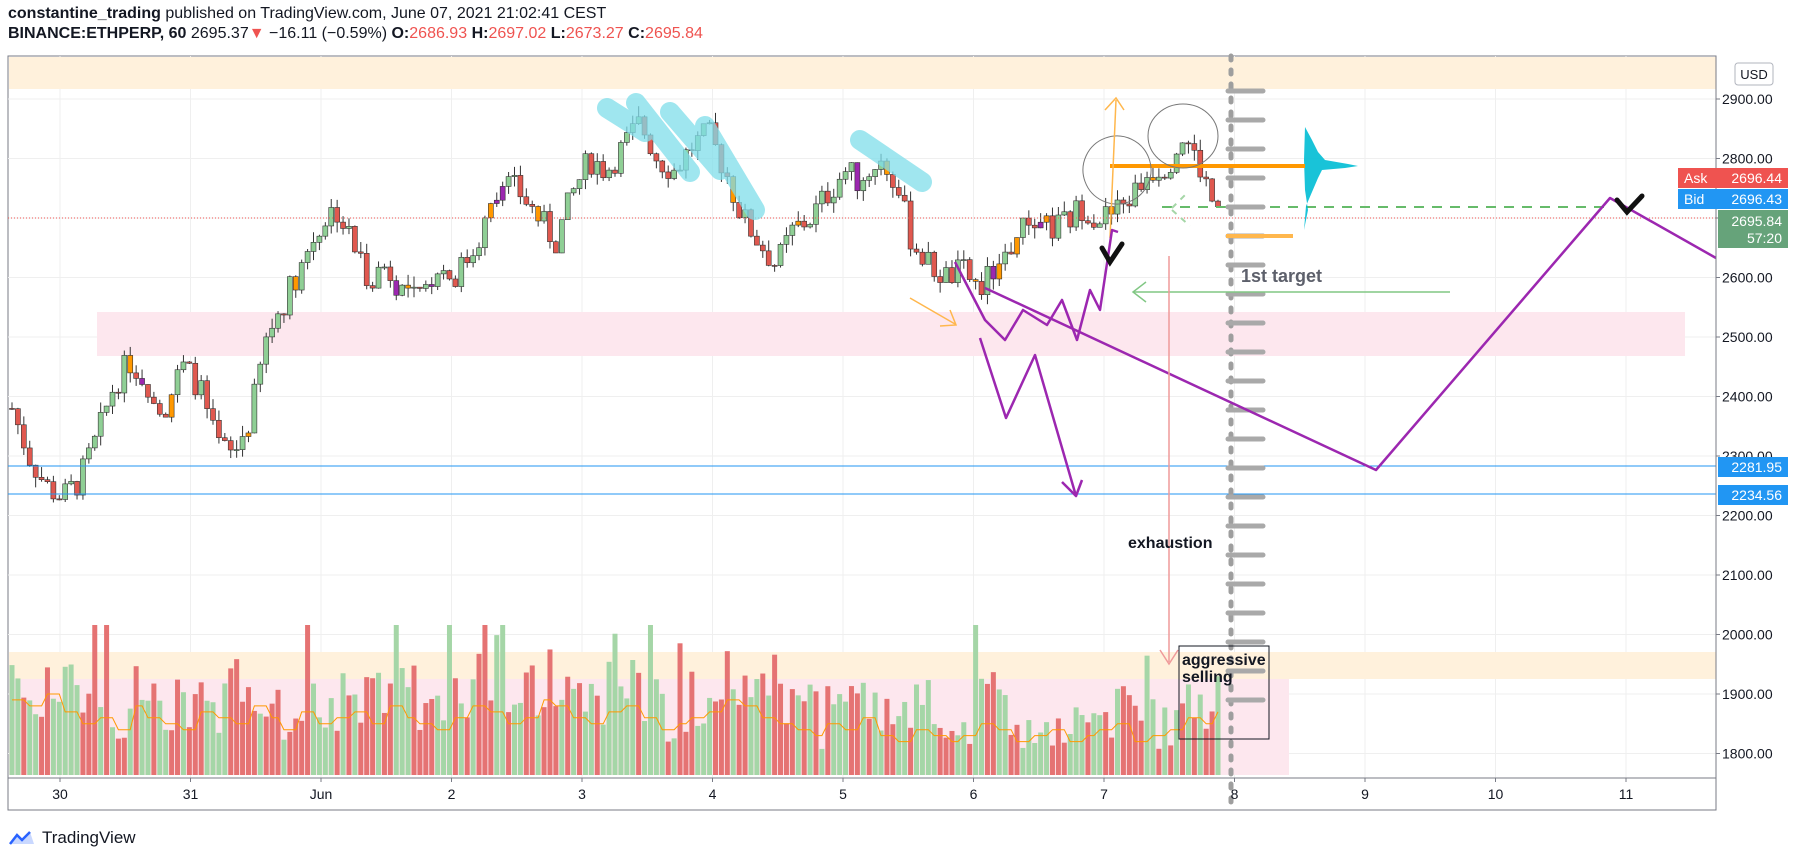 This screenshot has height=859, width=1805. Describe the element at coordinates (1753, 467) in the screenshot. I see `level-tag-1: 2281.95` at that location.